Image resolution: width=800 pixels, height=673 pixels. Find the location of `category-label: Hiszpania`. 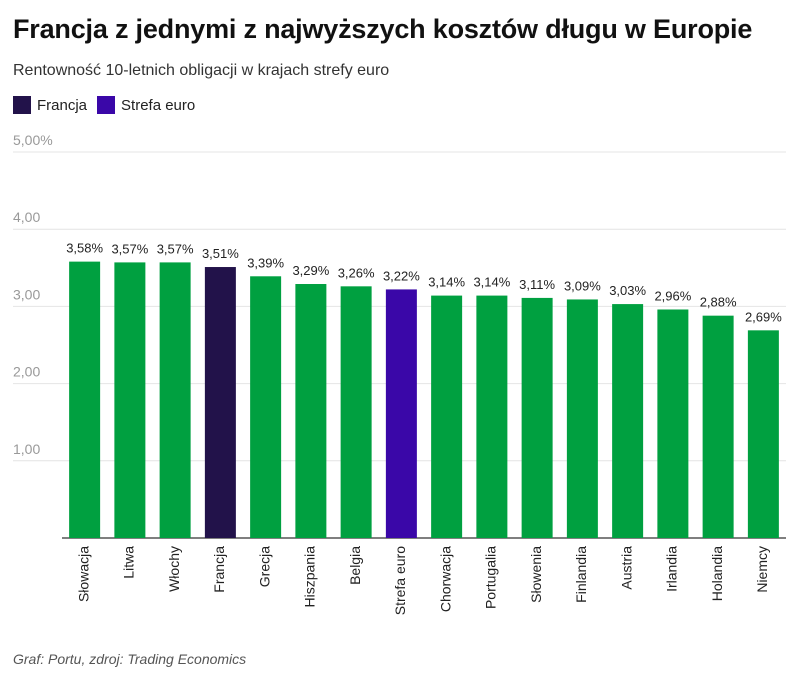

category-label: Hiszpania is located at coordinates (310, 577).